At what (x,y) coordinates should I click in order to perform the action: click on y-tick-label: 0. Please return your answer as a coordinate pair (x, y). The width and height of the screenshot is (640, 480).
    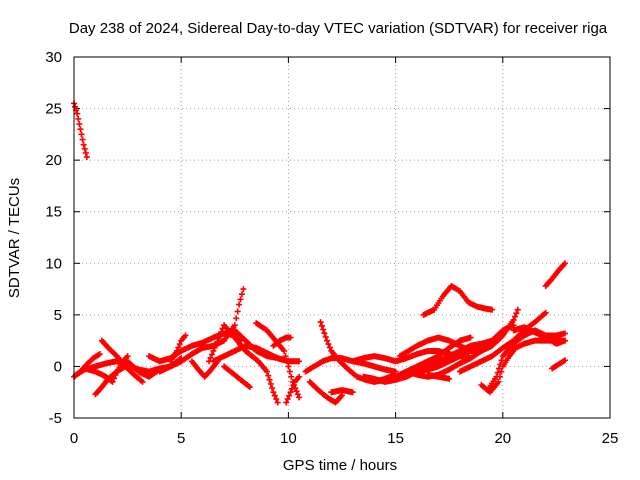
    Looking at the image, I should click on (58, 366).